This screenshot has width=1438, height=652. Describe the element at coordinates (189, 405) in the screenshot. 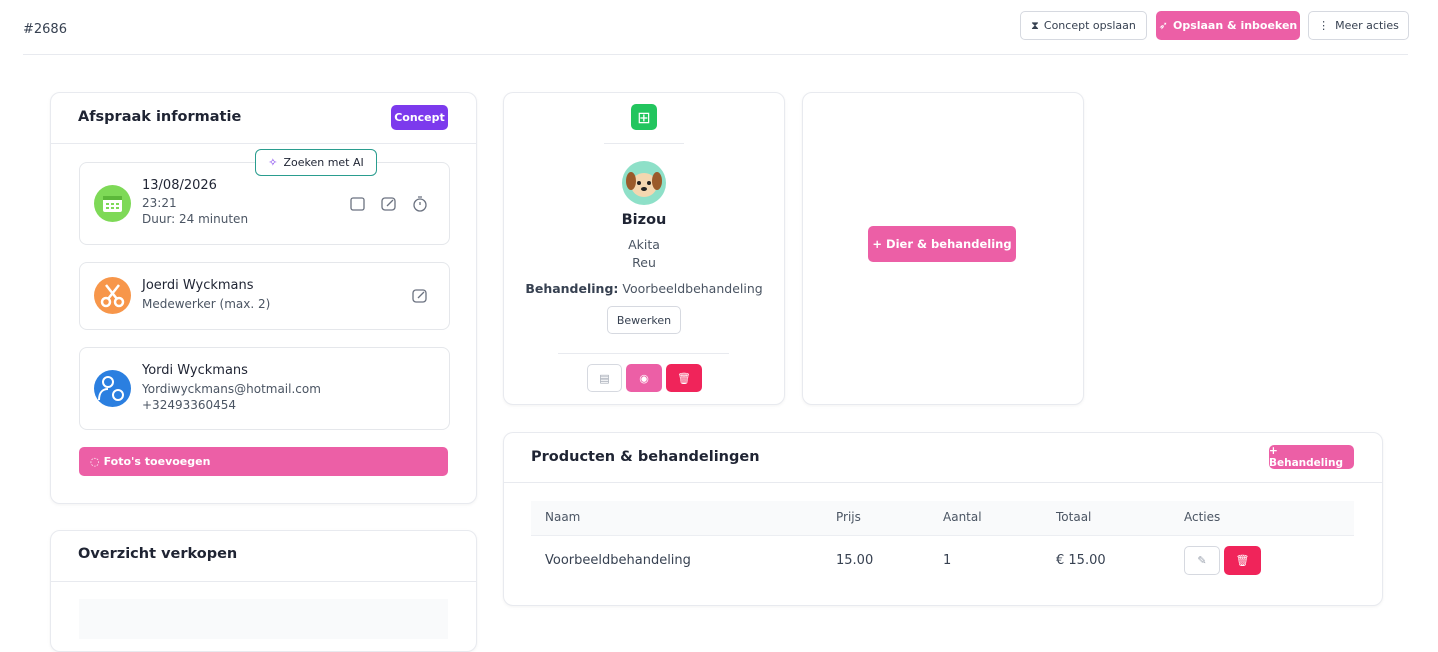

I see `customer-phone: +32493360454` at that location.